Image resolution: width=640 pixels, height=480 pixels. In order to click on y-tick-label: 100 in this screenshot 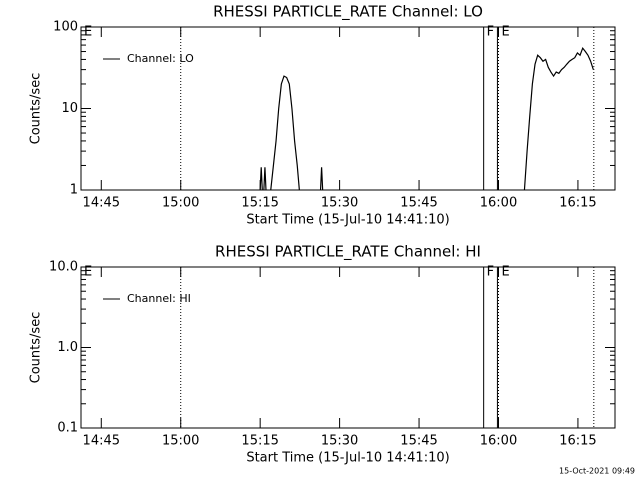, I will do `click(65, 27)`.